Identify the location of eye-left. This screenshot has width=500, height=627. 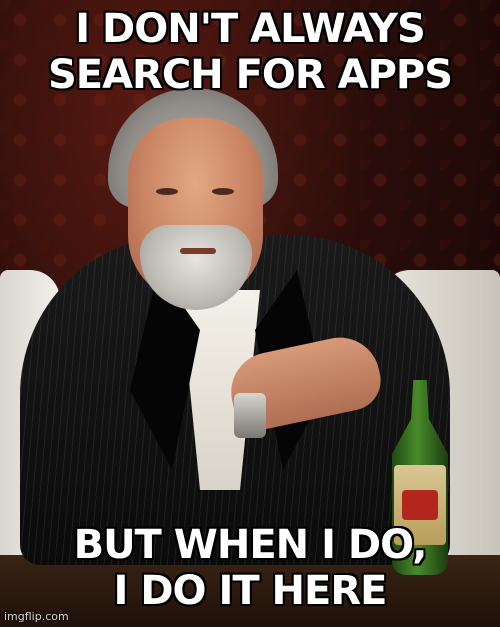
(167, 191).